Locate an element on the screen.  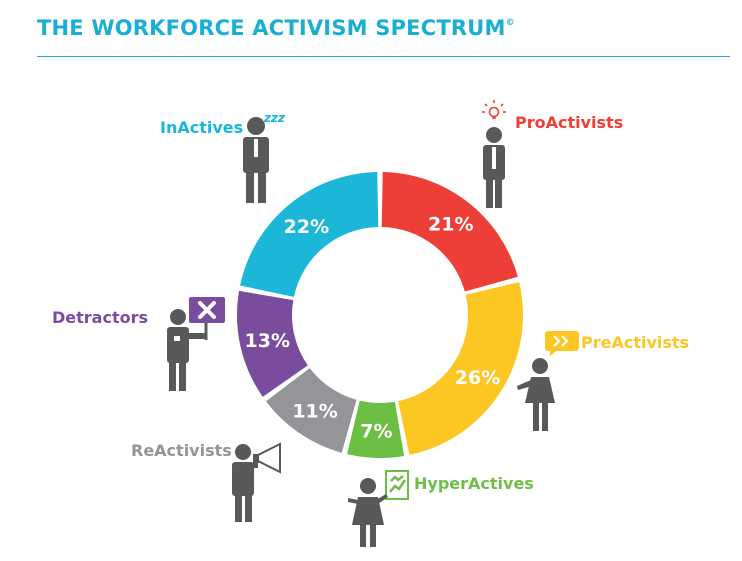
megaphone-icon is located at coordinates (267, 458).